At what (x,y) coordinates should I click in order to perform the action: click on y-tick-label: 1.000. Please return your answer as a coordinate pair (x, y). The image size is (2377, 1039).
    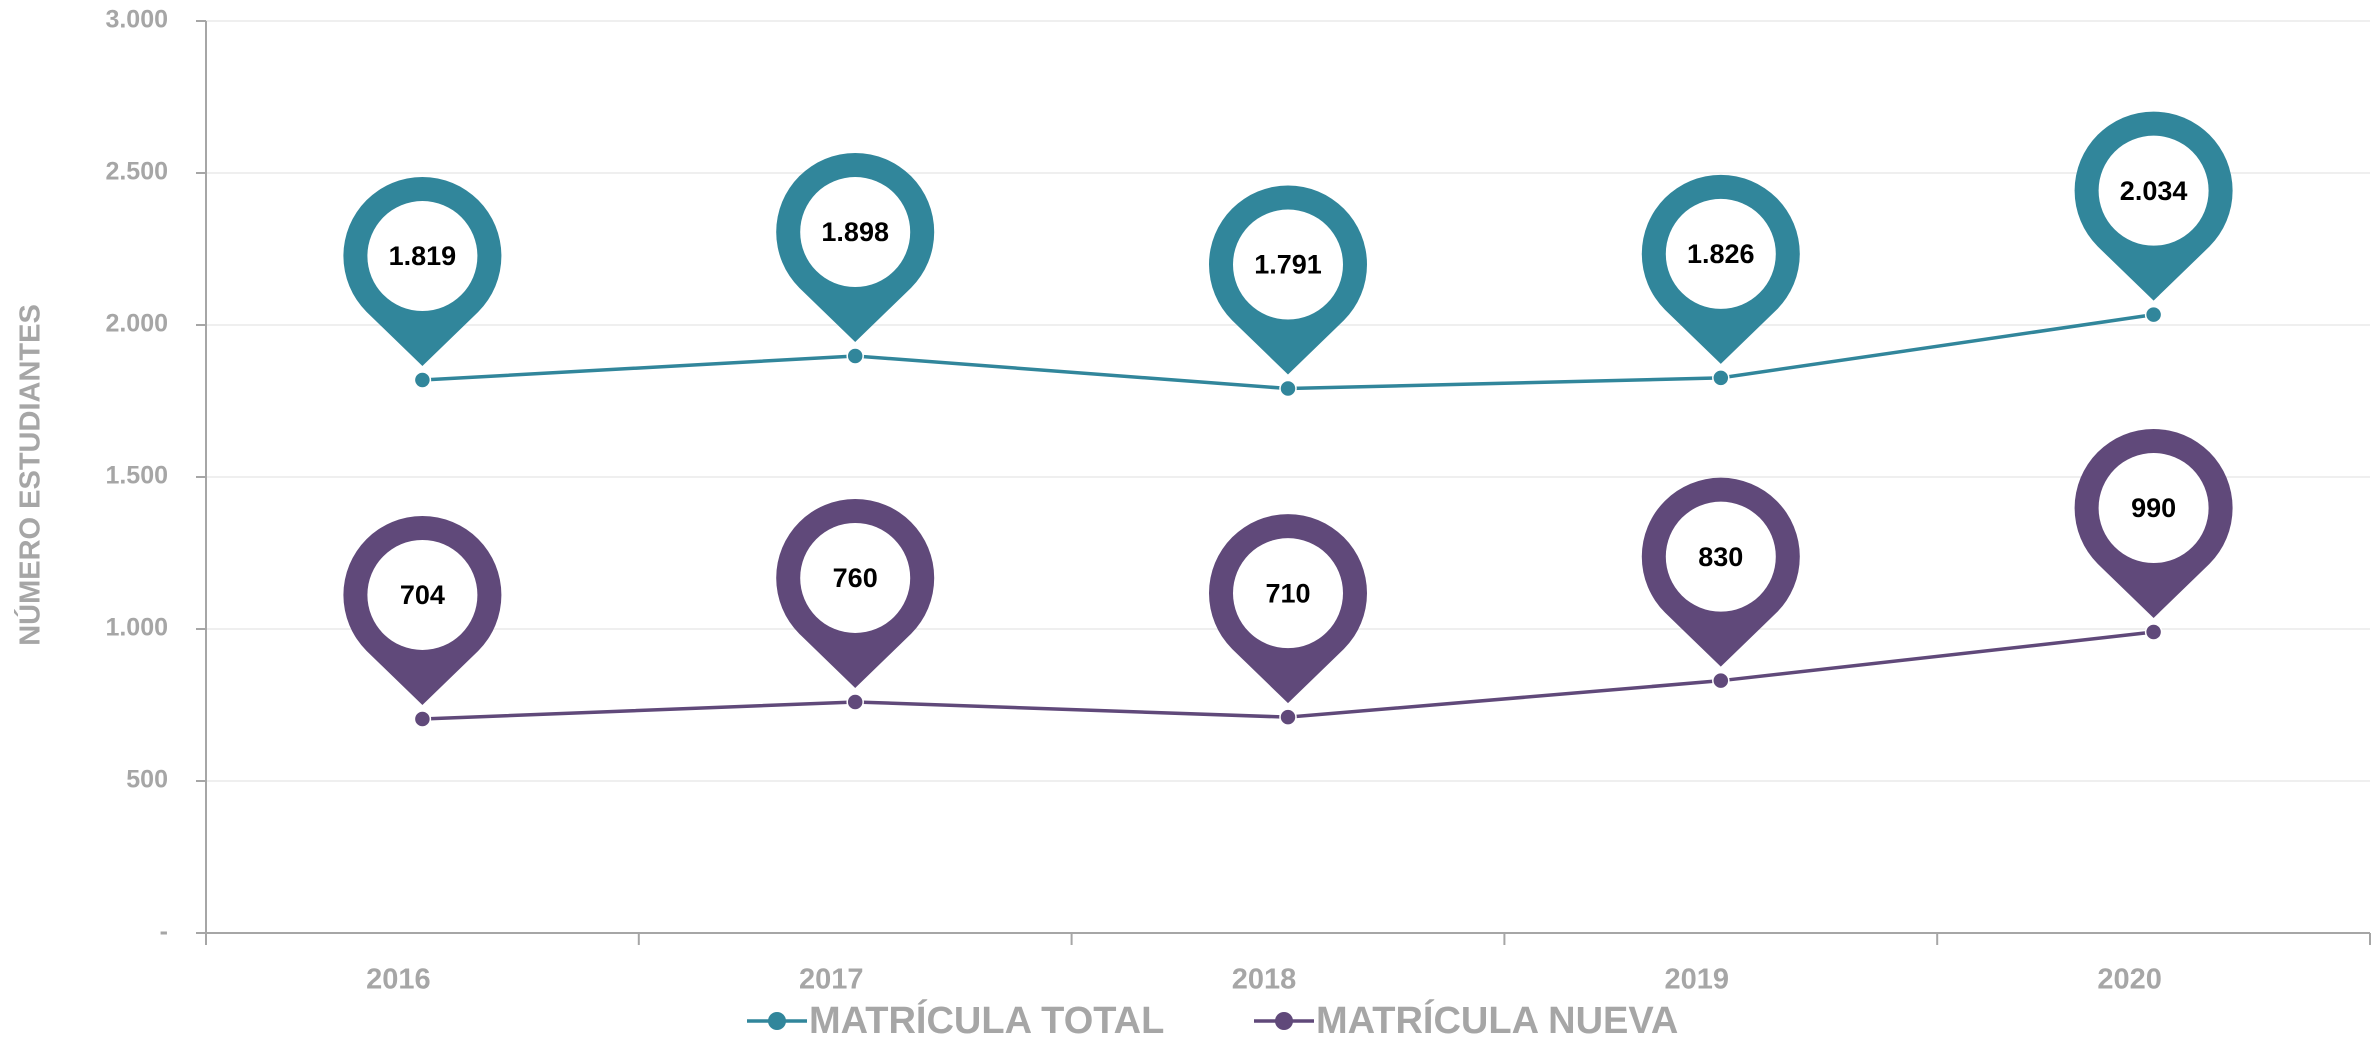
    Looking at the image, I should click on (136, 628).